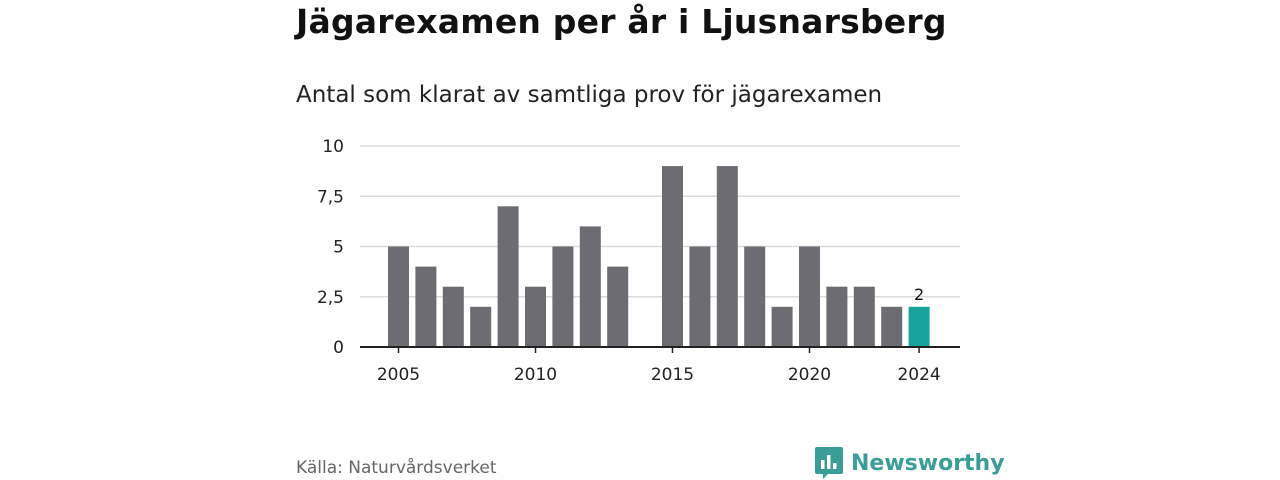 Image resolution: width=1280 pixels, height=480 pixels. Describe the element at coordinates (809, 375) in the screenshot. I see `x-tick-label: 2020` at that location.